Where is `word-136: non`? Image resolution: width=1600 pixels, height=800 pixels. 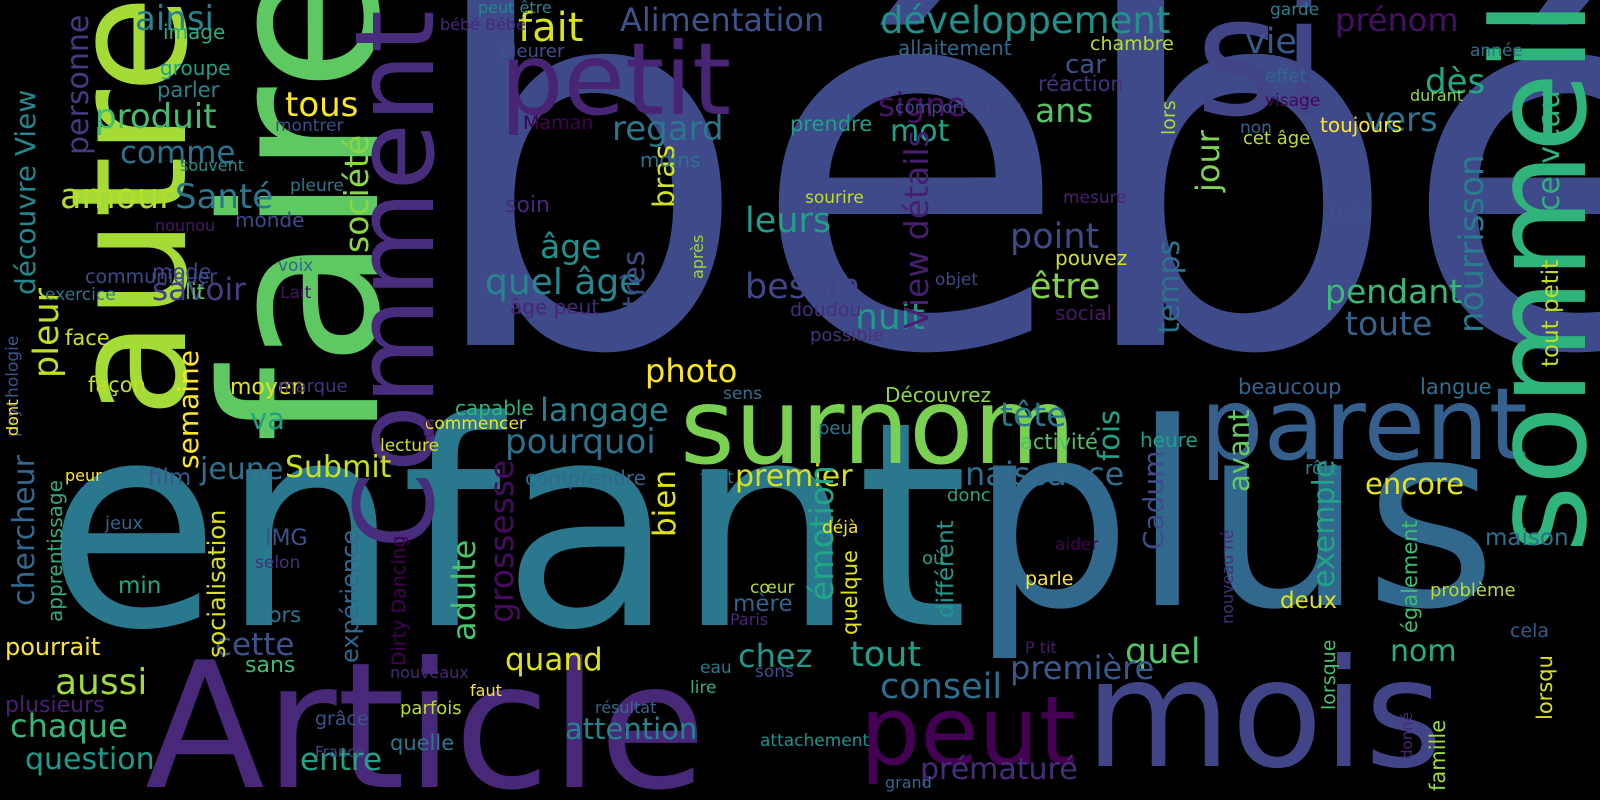 word-136: non is located at coordinates (1256, 128).